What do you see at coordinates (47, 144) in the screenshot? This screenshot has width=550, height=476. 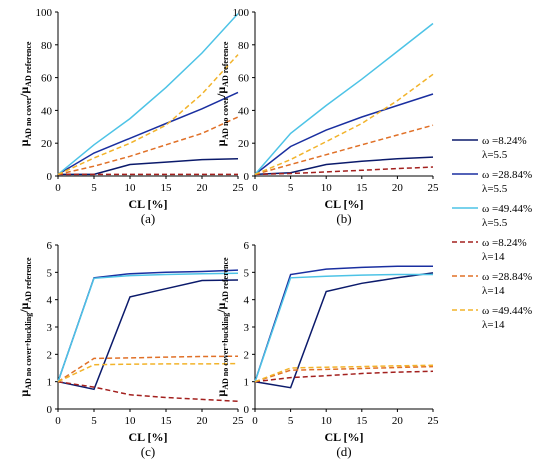 I see `y-tick-label: 20` at bounding box center [47, 144].